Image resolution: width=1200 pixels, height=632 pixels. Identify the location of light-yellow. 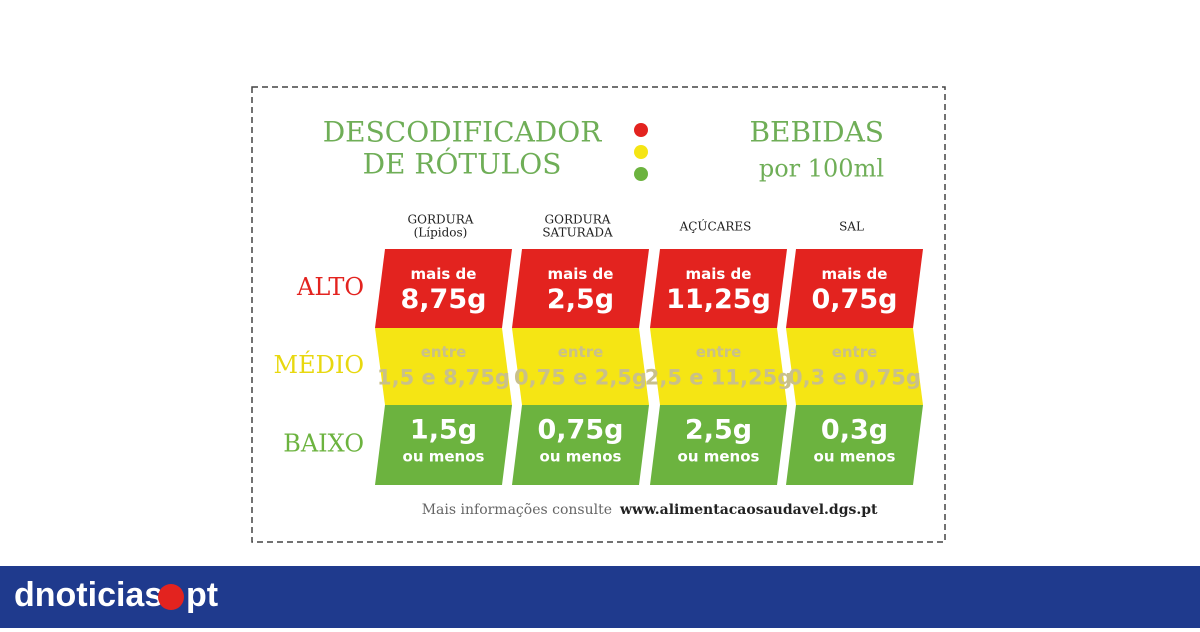
(641, 152).